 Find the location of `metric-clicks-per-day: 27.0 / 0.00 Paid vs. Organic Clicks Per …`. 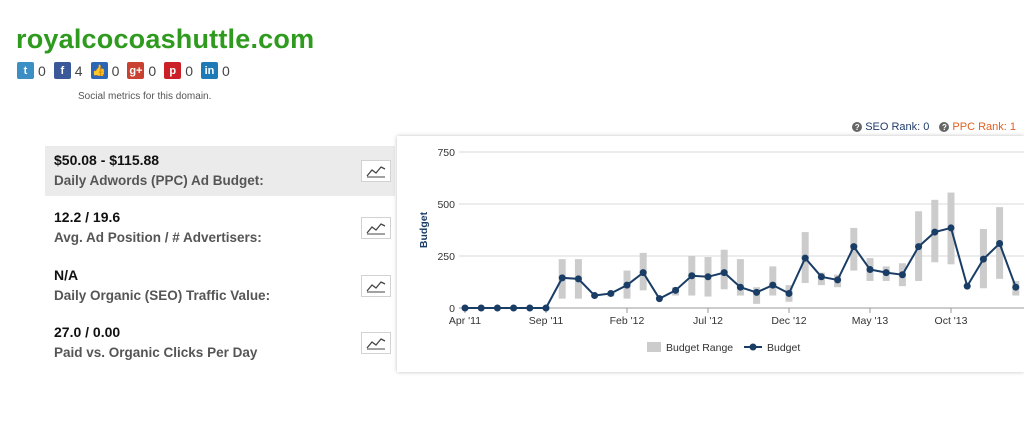

metric-clicks-per-day: 27.0 / 0.00 Paid vs. Organic Clicks Per … is located at coordinates (220, 343).